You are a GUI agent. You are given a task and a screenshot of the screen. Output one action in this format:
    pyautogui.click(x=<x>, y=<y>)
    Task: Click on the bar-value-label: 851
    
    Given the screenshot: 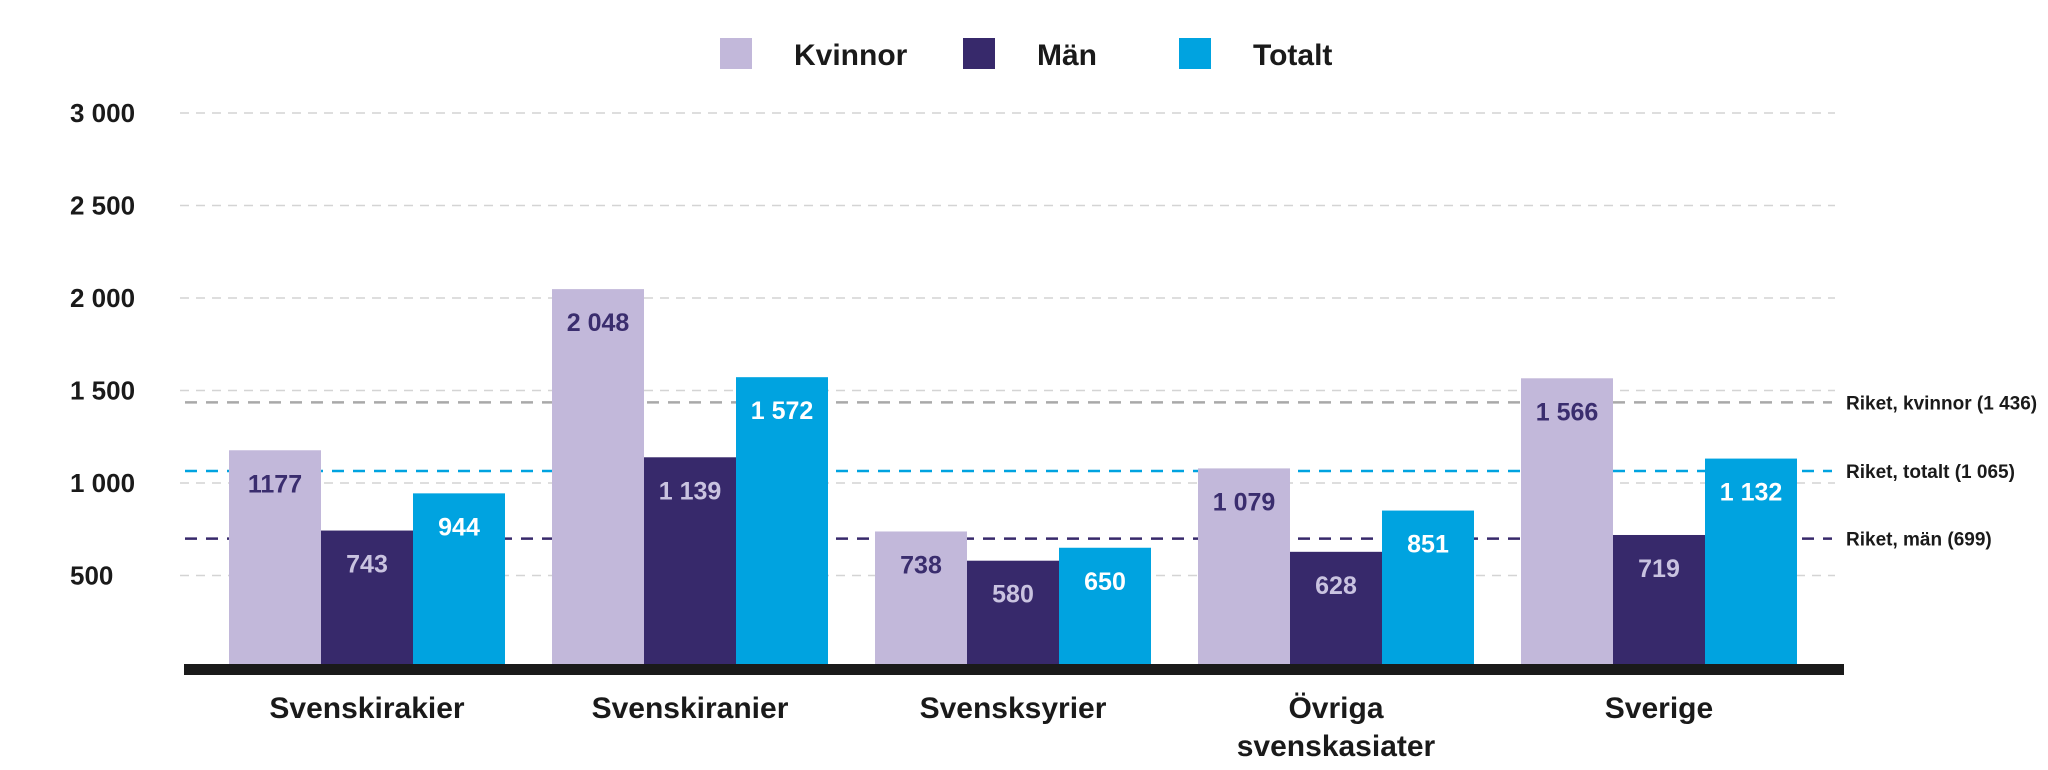 What is the action you would take?
    pyautogui.click(x=1428, y=545)
    